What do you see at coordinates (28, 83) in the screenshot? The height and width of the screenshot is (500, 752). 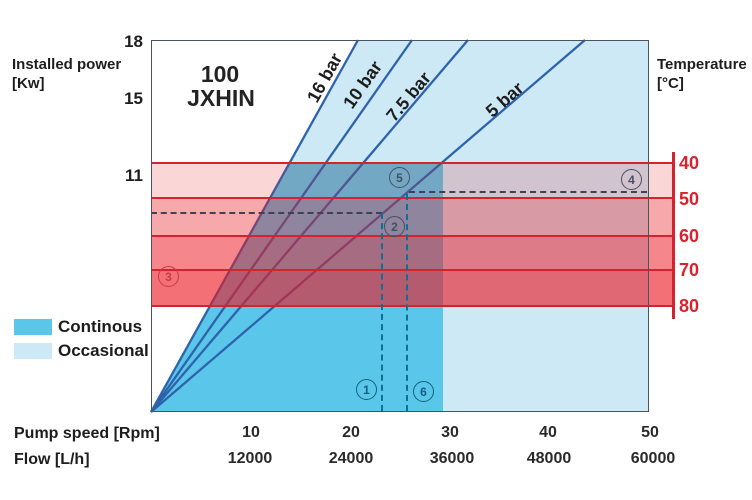 I see `power-axis-label-line2: [Kw]` at bounding box center [28, 83].